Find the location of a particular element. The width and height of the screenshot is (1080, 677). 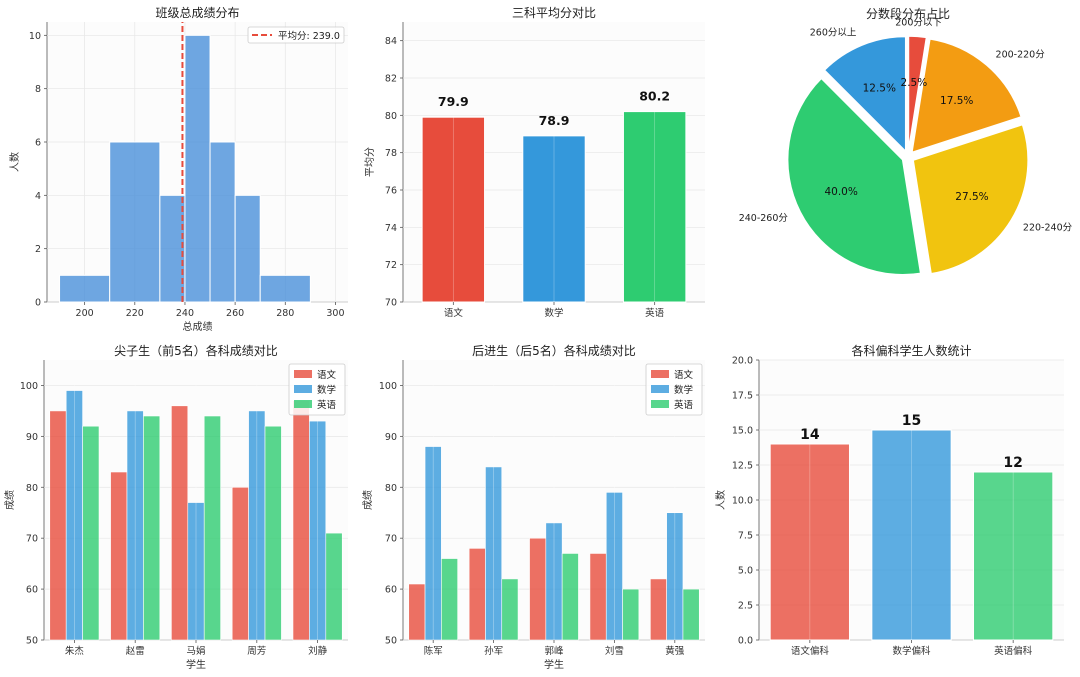

x-tick-label: 240 is located at coordinates (185, 313).